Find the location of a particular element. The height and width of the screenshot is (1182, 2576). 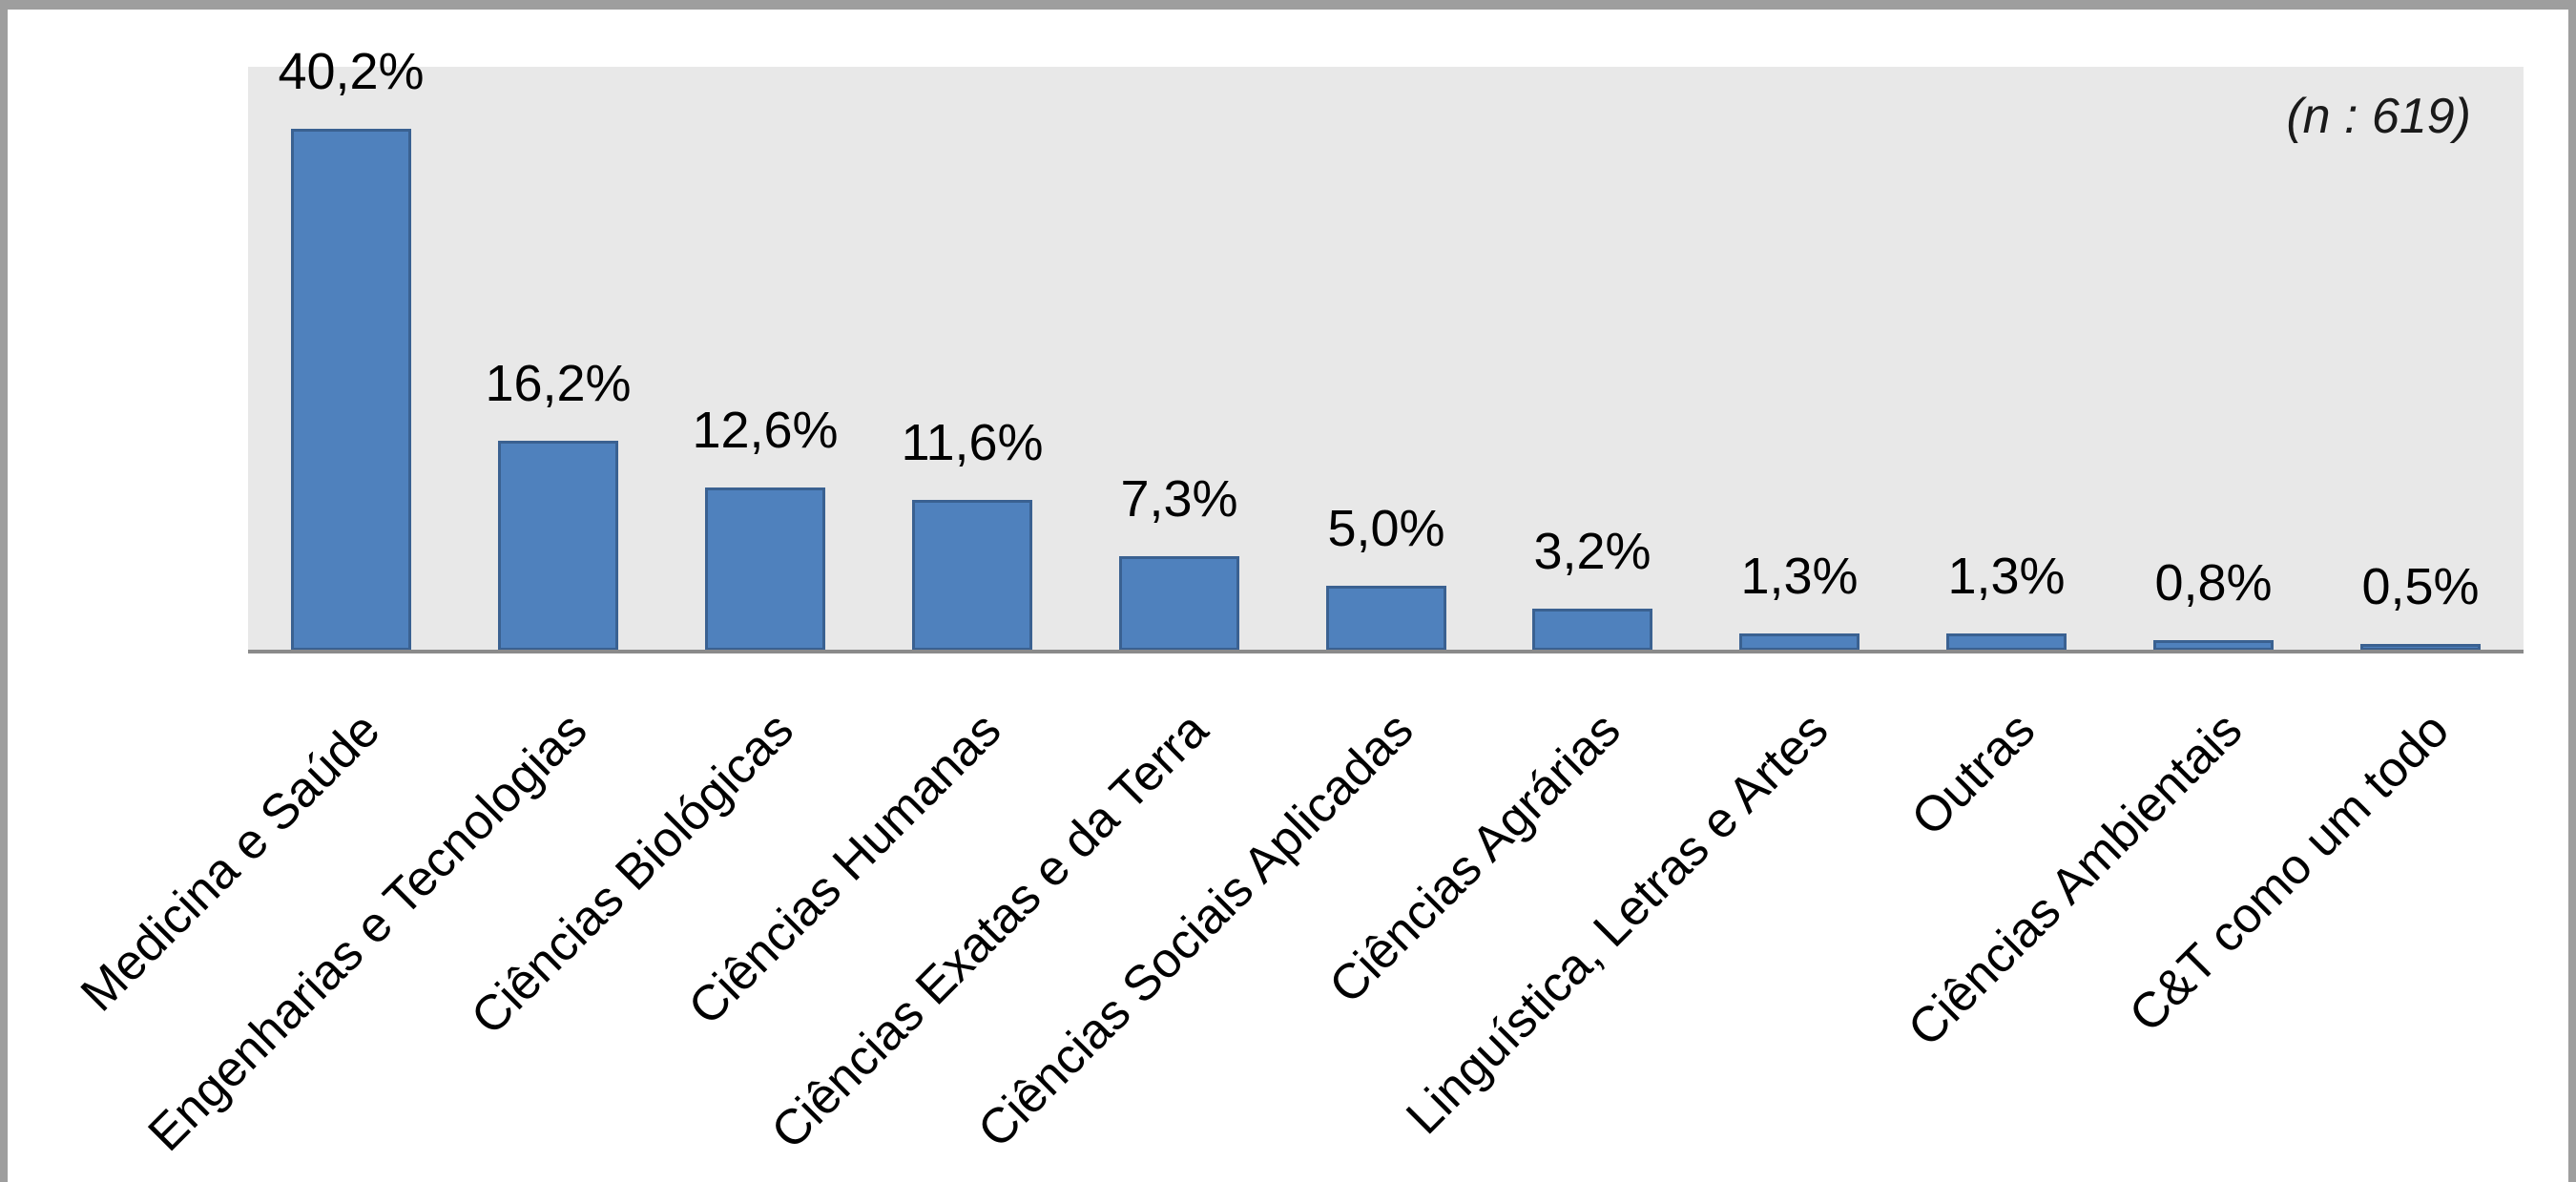

x-category-label: Linguística, Letras e Artes is located at coordinates (1617, 924).